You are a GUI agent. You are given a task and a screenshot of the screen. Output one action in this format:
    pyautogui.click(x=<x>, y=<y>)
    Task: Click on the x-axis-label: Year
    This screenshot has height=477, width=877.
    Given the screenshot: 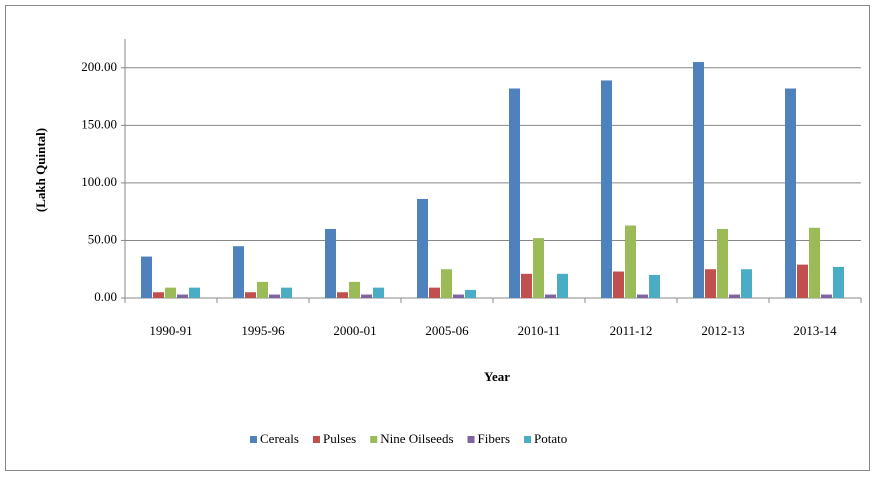 What is the action you would take?
    pyautogui.click(x=497, y=376)
    